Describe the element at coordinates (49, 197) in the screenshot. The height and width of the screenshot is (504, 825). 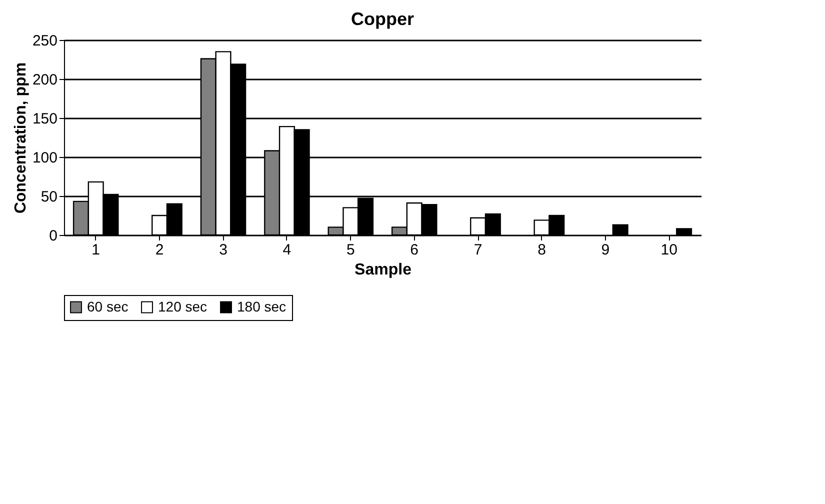
I see `y-tick-label: 50` at that location.